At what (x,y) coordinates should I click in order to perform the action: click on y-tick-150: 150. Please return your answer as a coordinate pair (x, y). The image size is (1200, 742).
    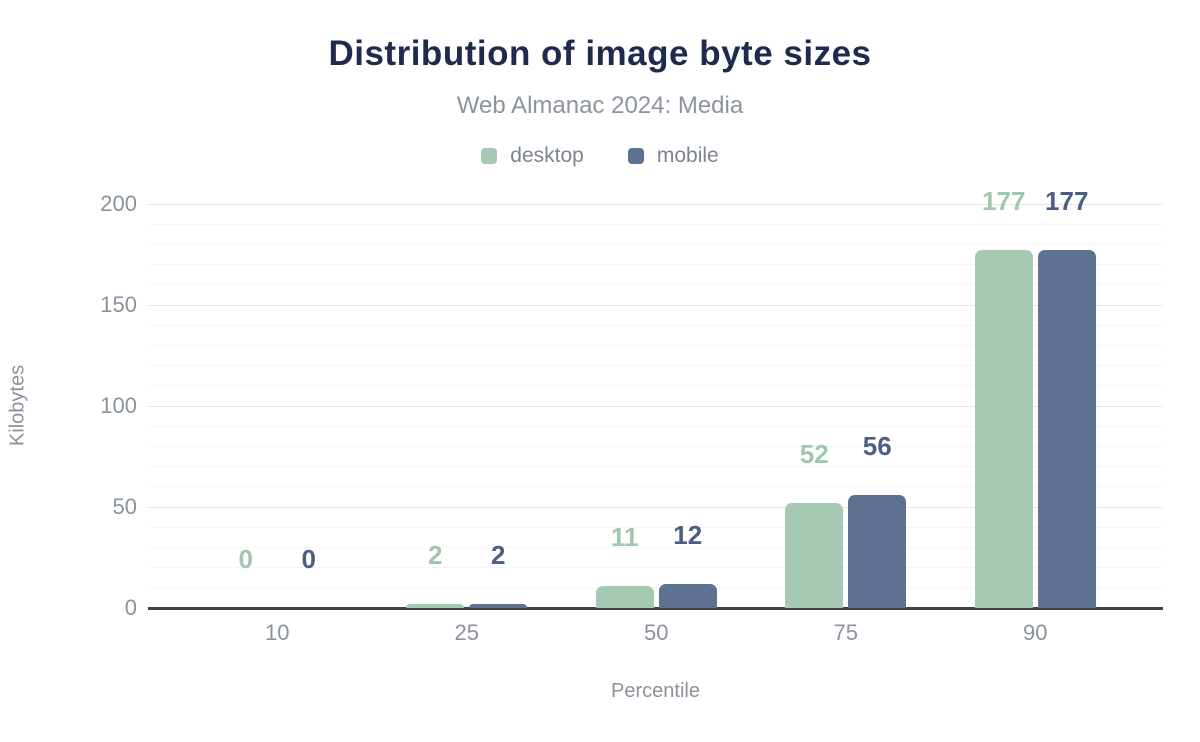
    Looking at the image, I should click on (118, 304).